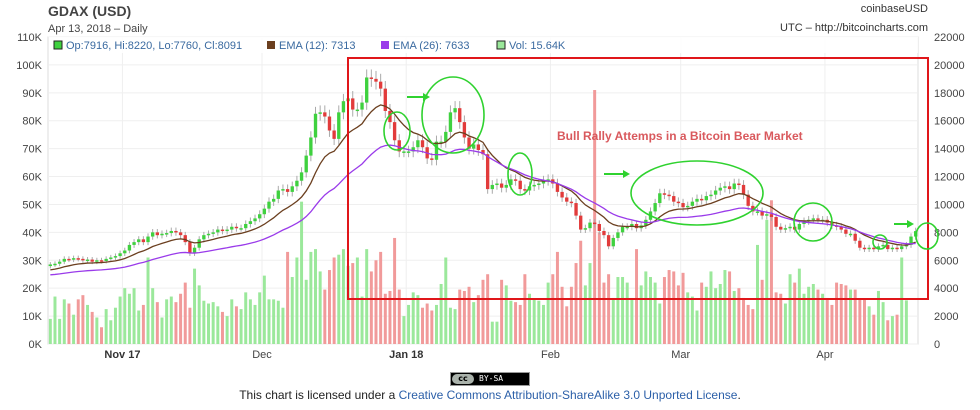  I want to click on chart-subtitle: Apr 13, 2018 – Daily, so click(98, 29).